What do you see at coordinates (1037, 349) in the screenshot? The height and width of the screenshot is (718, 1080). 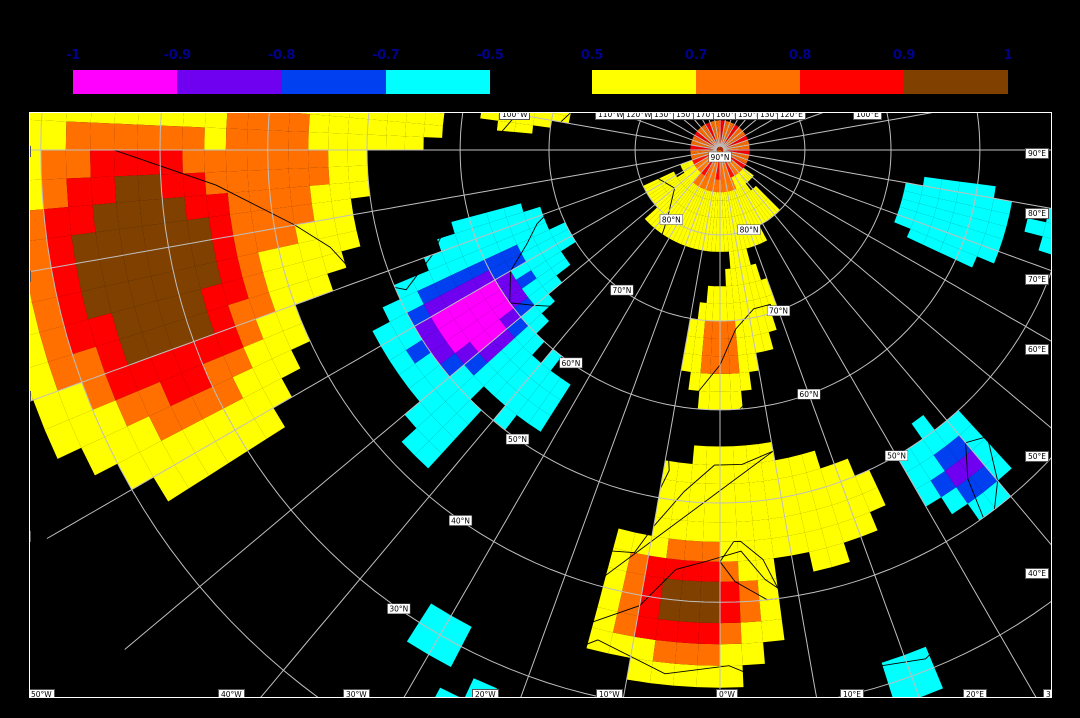 I see `lat-label-right-3: 60°E` at bounding box center [1037, 349].